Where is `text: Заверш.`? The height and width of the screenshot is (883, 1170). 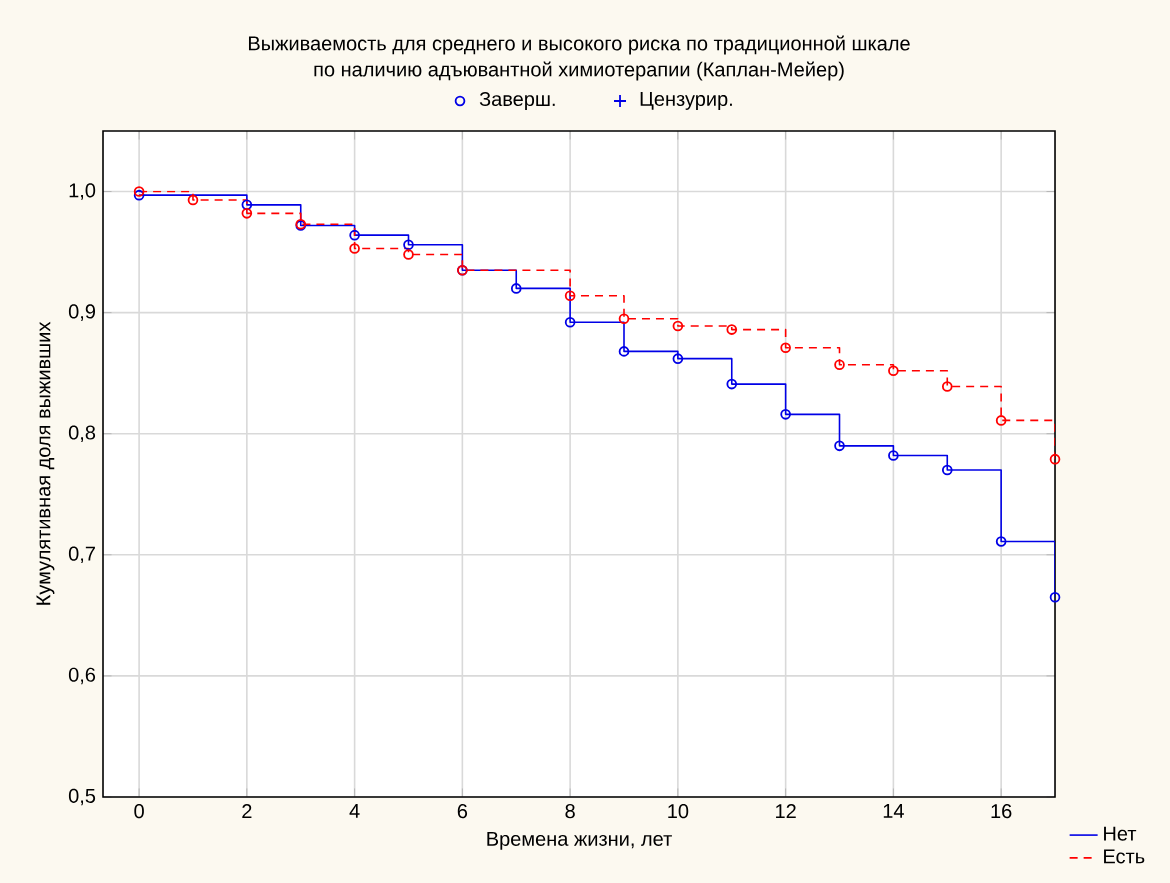
text: Заверш. is located at coordinates (517, 101).